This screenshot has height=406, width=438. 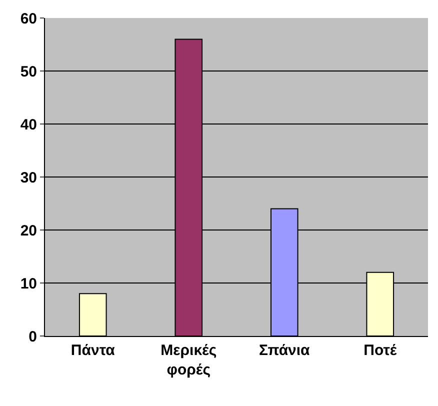 I want to click on y-tick-label: 20, so click(x=28, y=231).